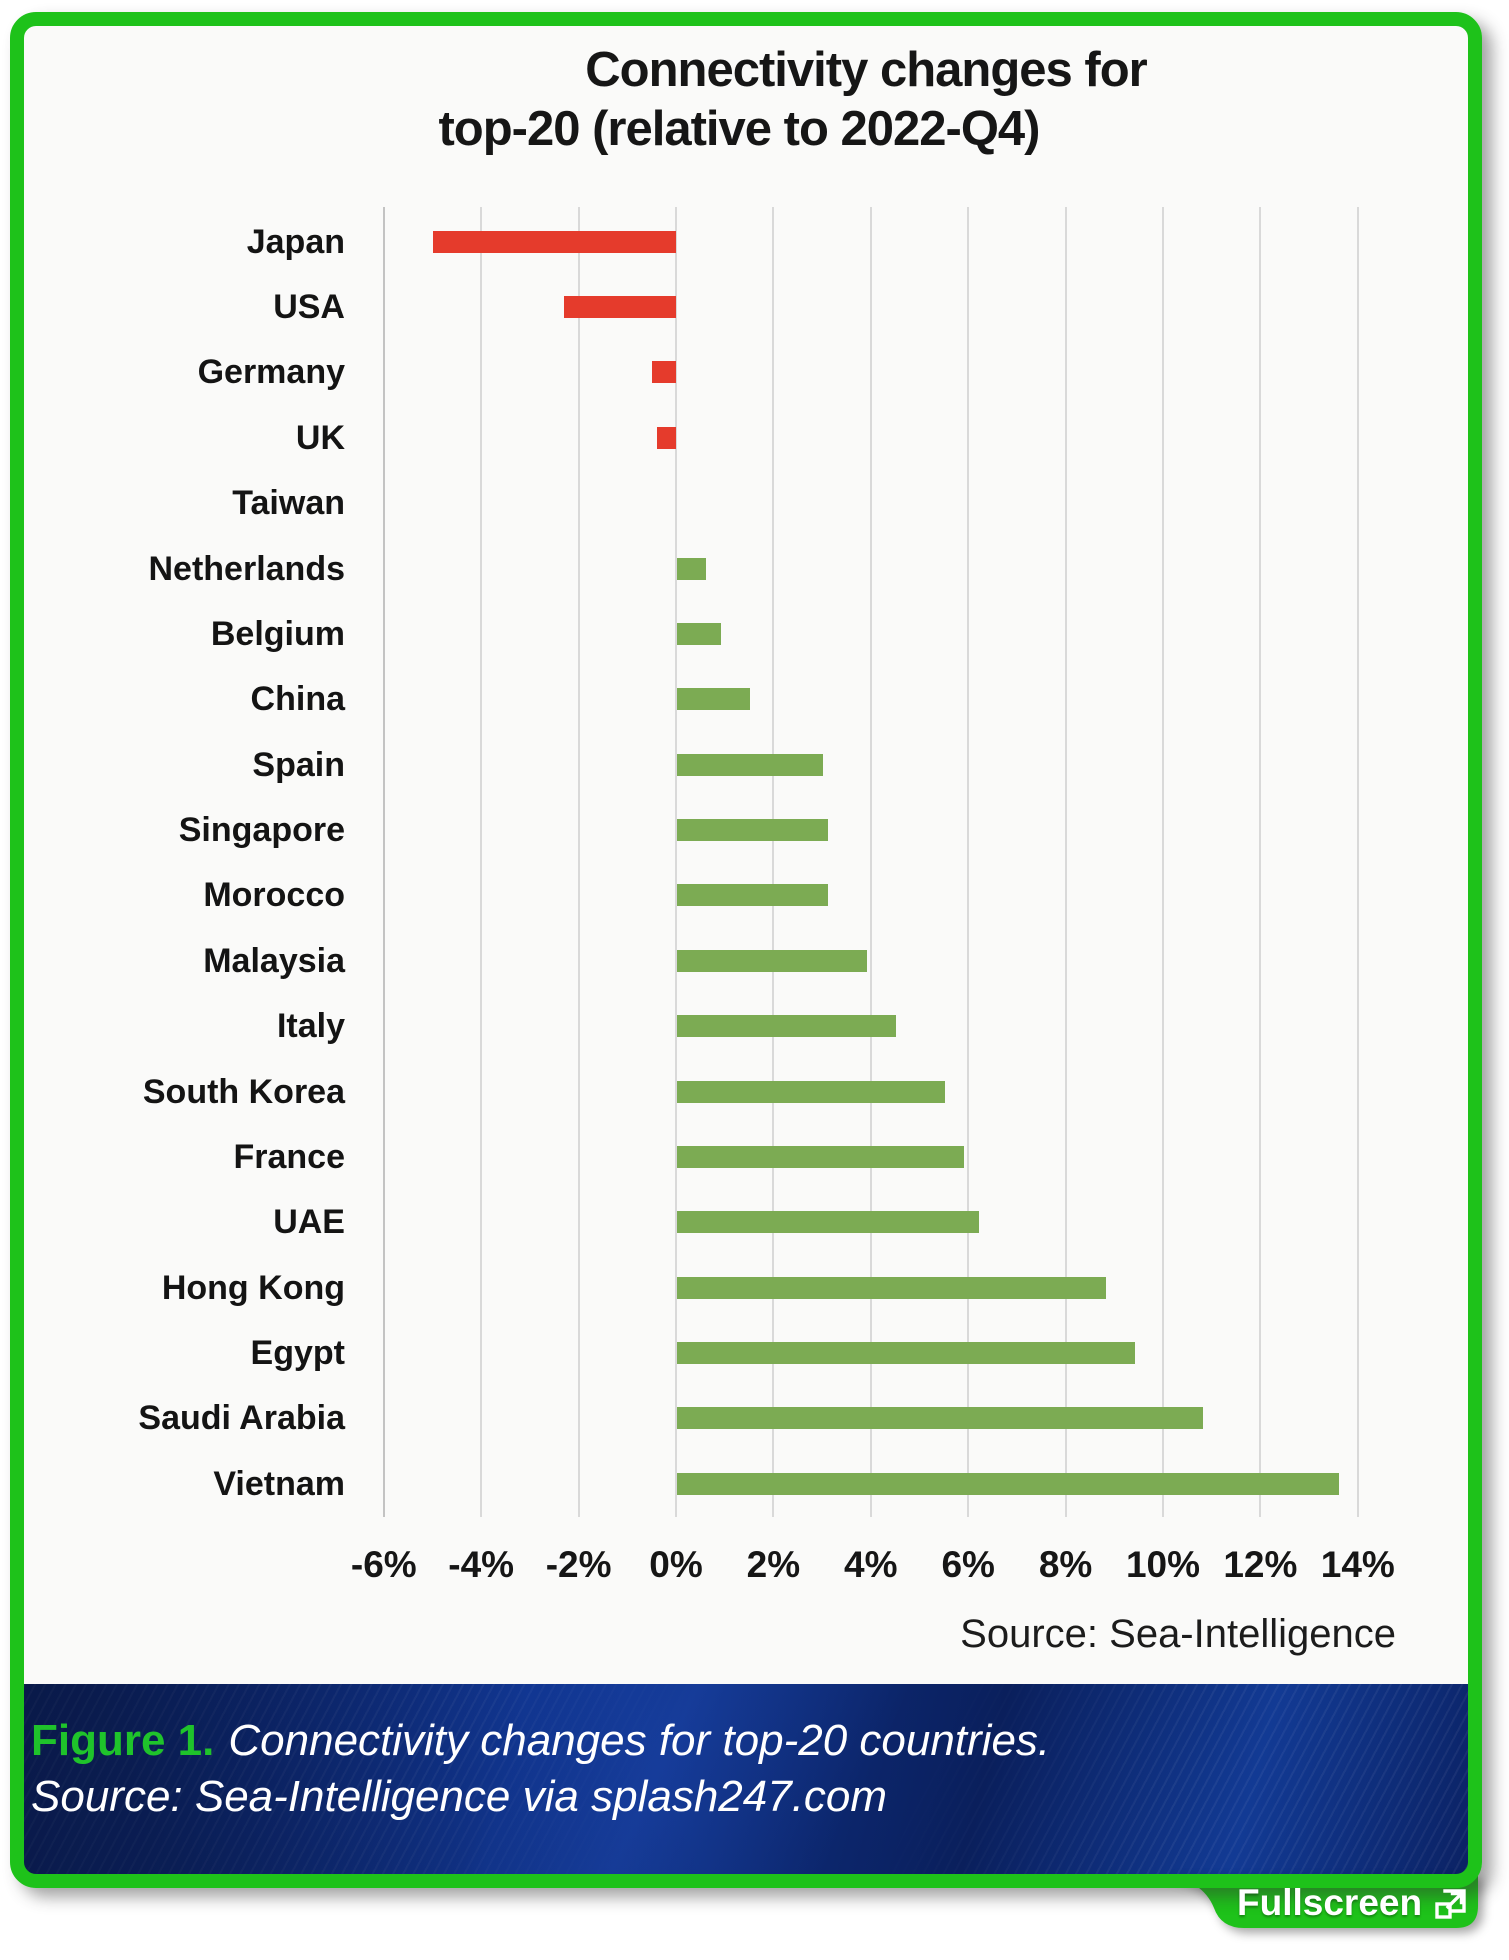 The width and height of the screenshot is (1509, 1960). Describe the element at coordinates (1008, 1483) in the screenshot. I see `positive-bar-vietnam` at that location.